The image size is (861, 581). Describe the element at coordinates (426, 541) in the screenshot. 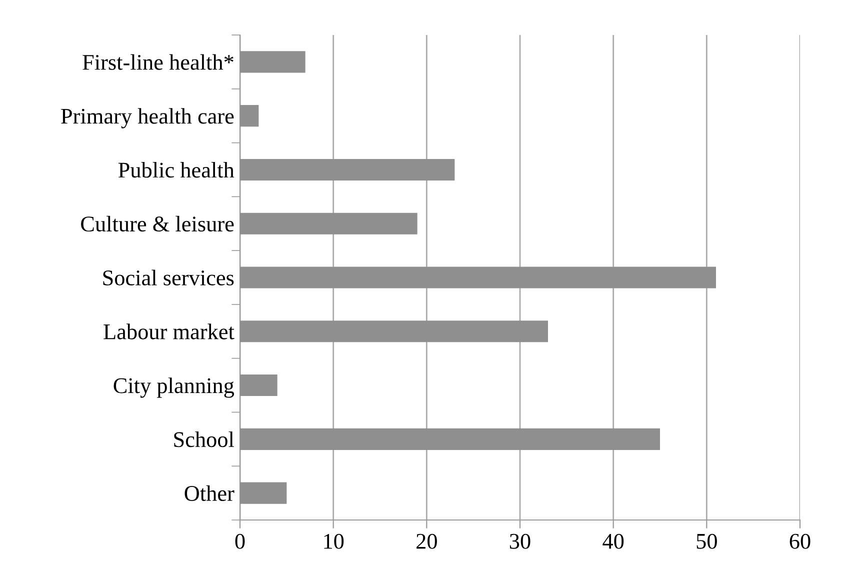

I see `x-tick-label: 20` at that location.